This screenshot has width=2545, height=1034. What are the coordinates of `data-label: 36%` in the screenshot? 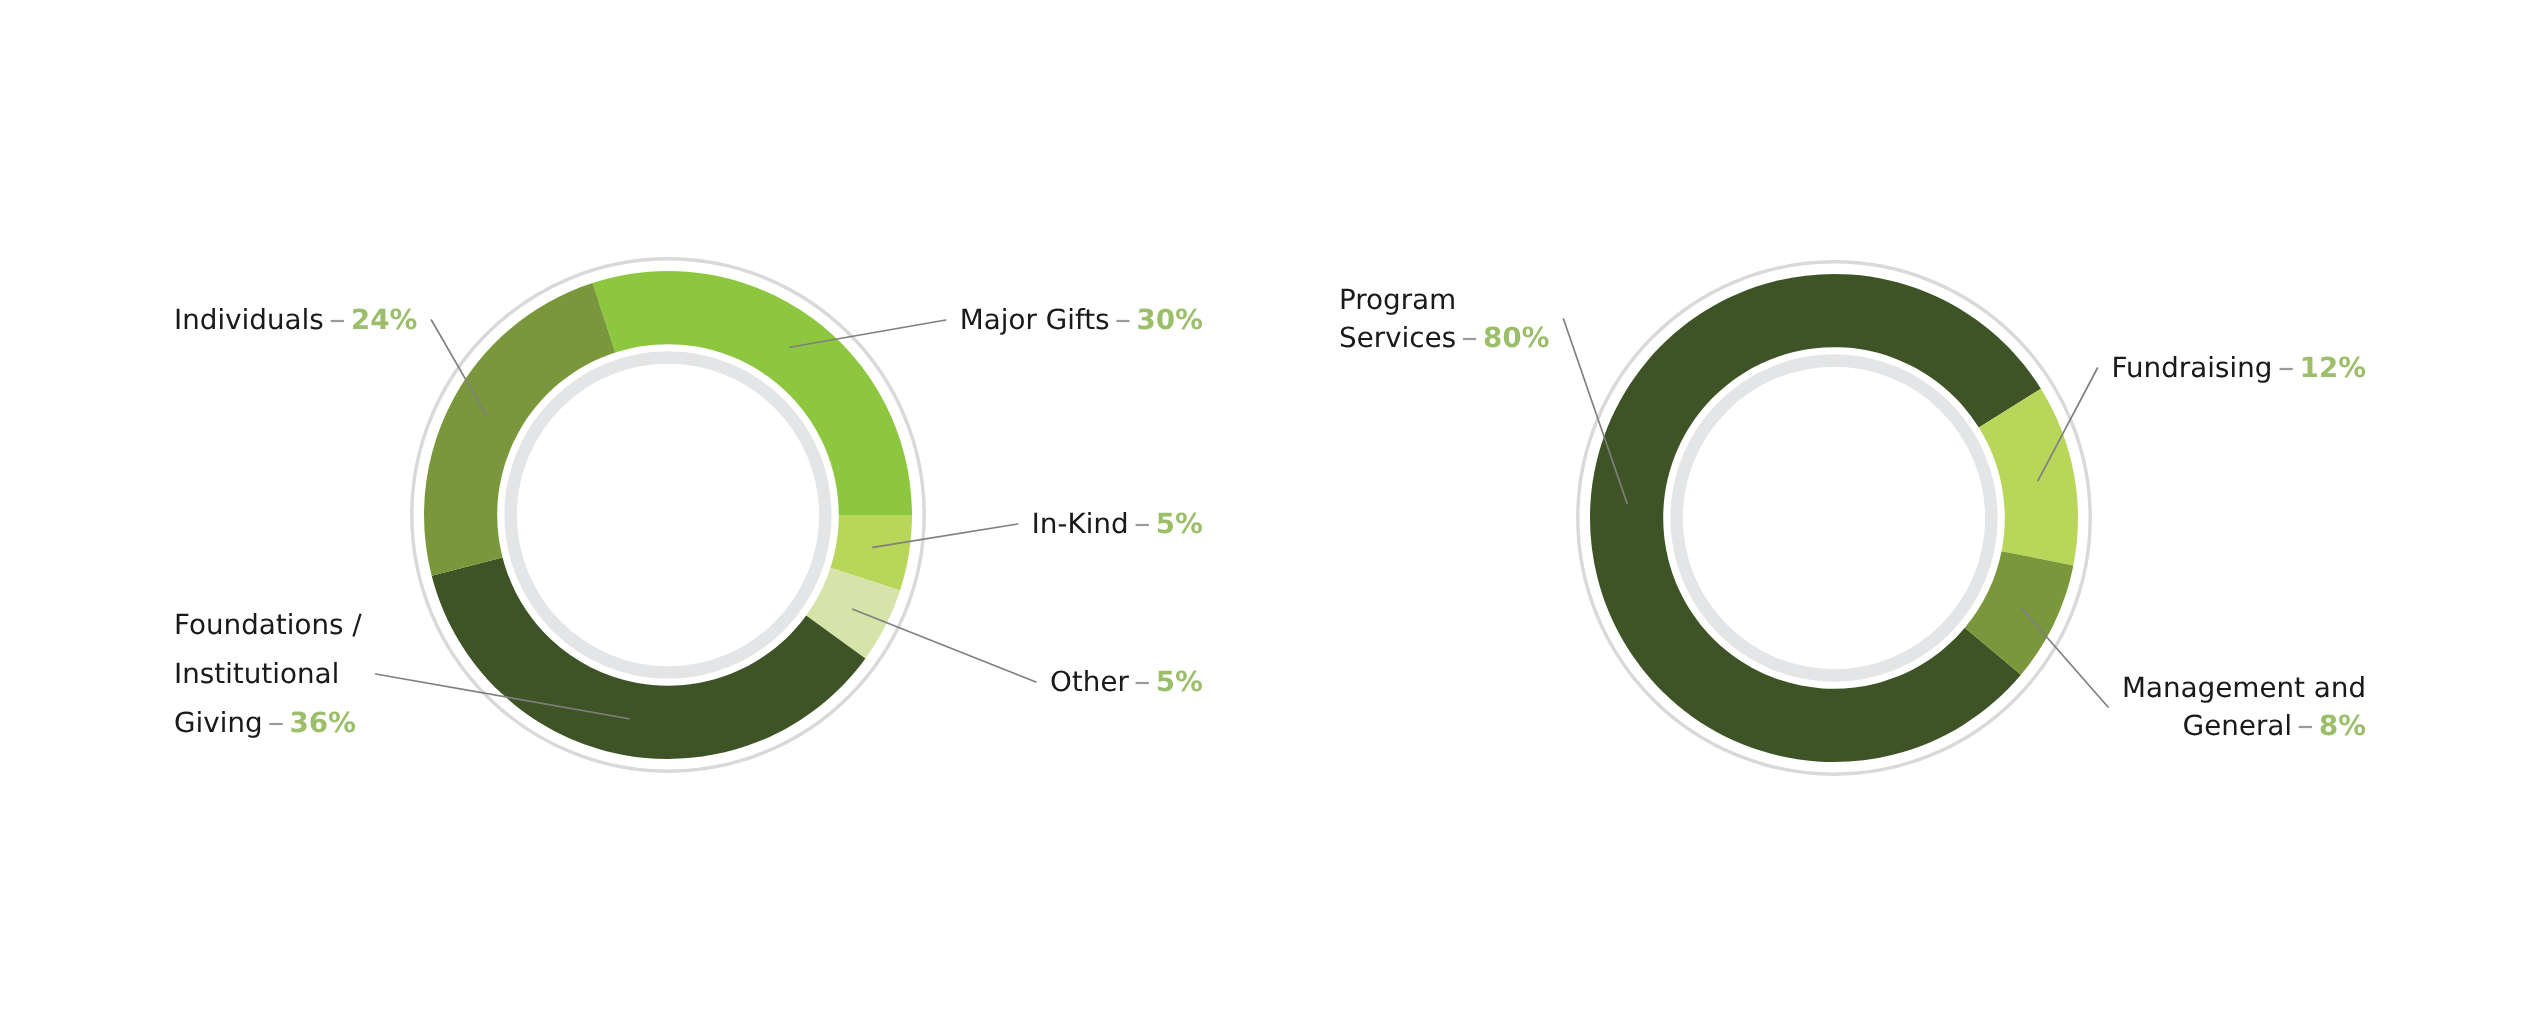 It's located at (323, 722).